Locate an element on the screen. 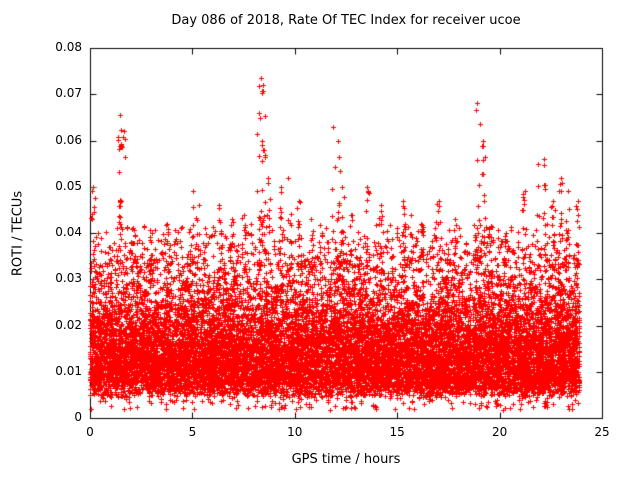 This screenshot has width=640, height=480. y-tick-label: 0.07 is located at coordinates (68, 93).